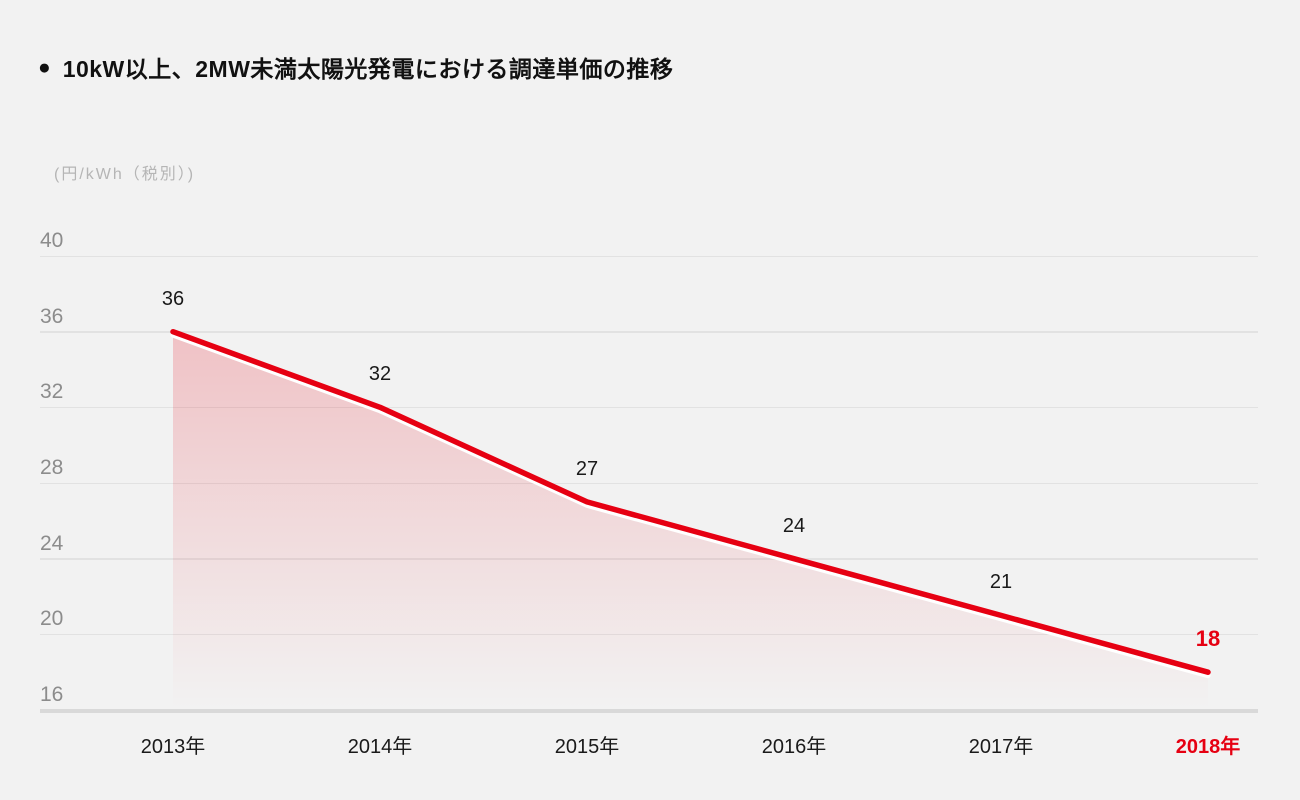 The image size is (1300, 800). What do you see at coordinates (1208, 747) in the screenshot?
I see `x-tick-label: 2018年` at bounding box center [1208, 747].